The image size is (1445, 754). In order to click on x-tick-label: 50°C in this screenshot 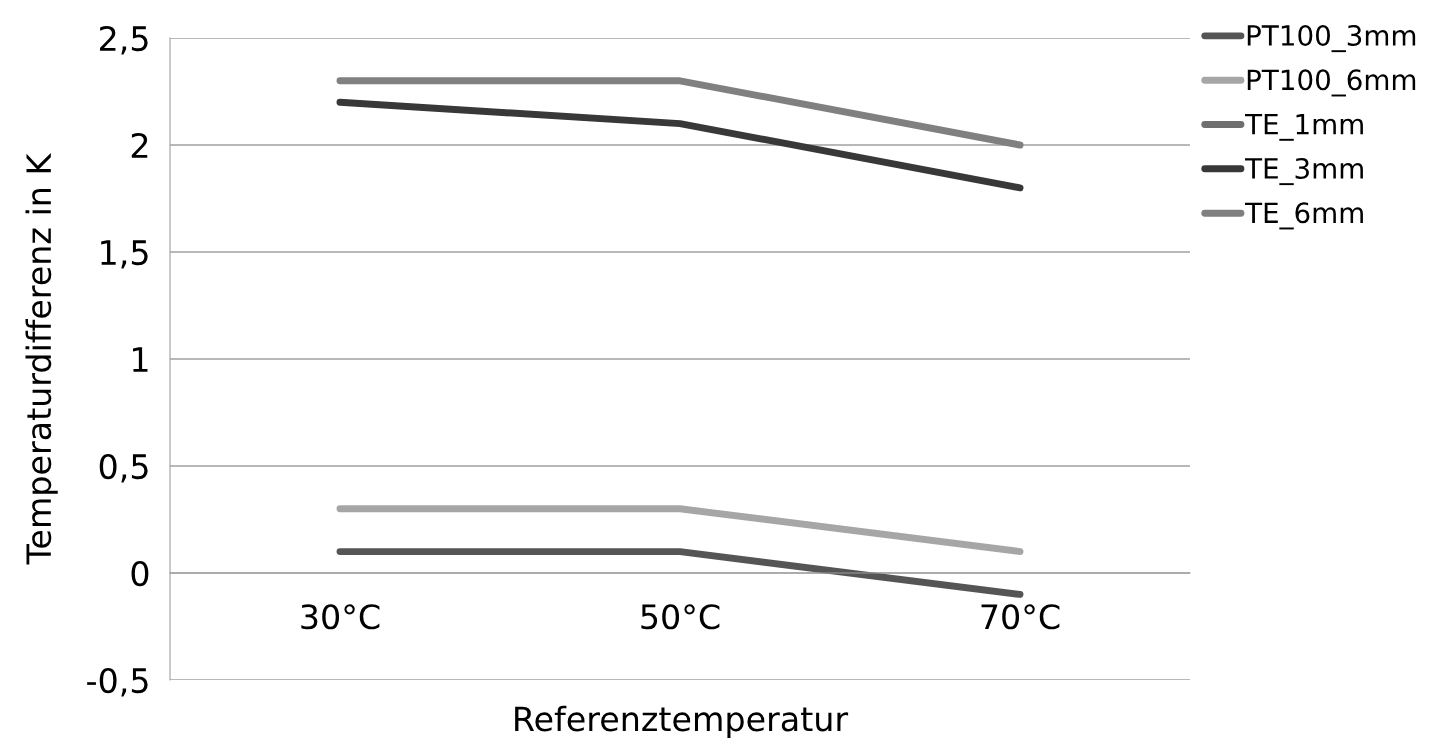, I will do `click(680, 617)`.